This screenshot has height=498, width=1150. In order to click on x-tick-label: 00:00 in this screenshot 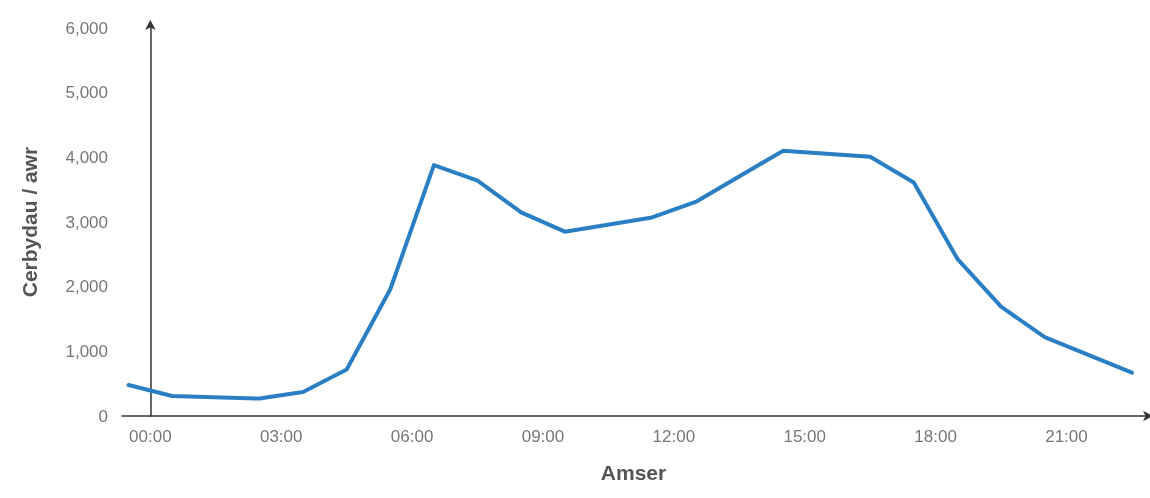, I will do `click(150, 436)`.